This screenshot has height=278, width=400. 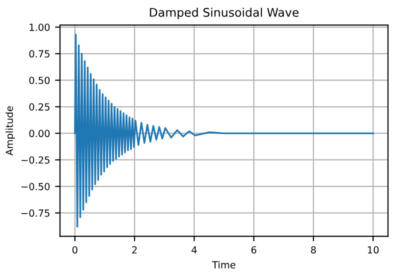 What do you see at coordinates (39, 134) in the screenshot?
I see `y-tick-label: 0.00` at bounding box center [39, 134].